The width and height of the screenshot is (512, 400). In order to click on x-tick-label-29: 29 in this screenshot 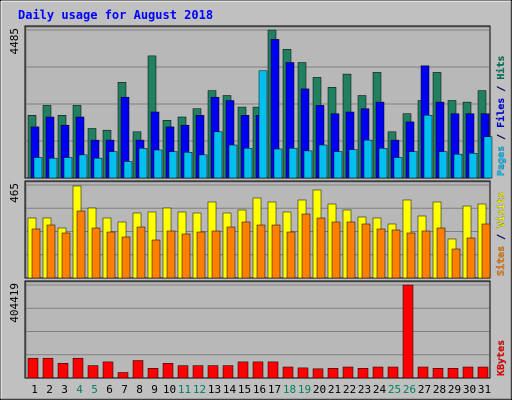, I will do `click(454, 389)`.